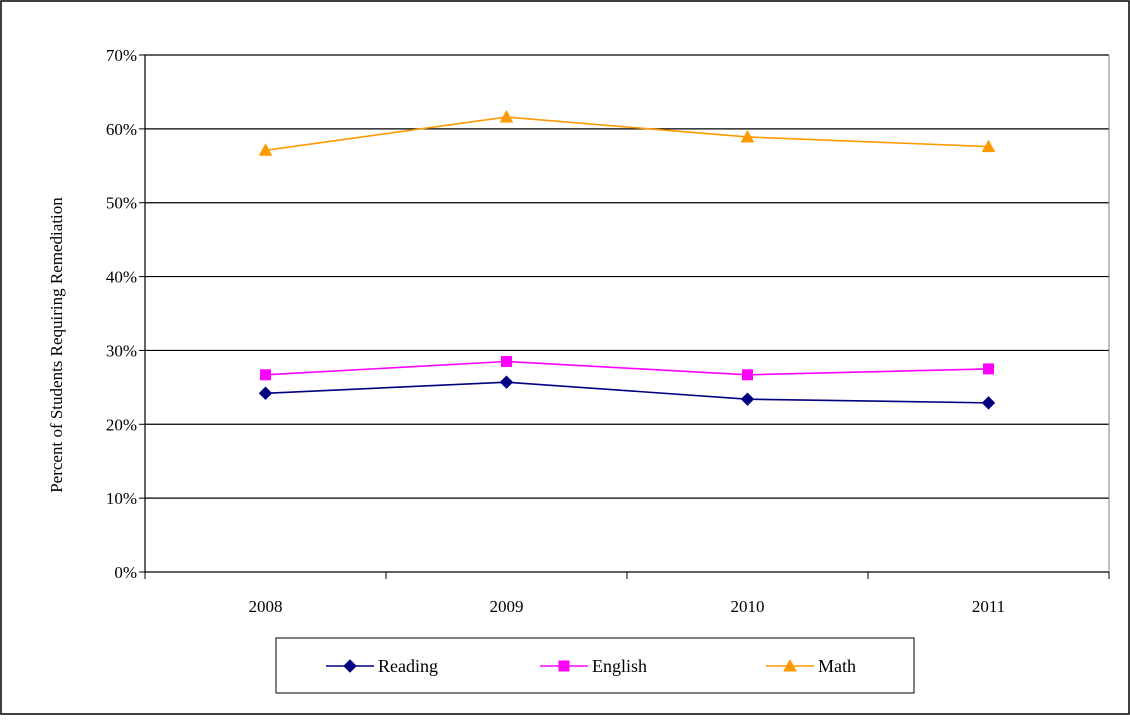  What do you see at coordinates (121, 277) in the screenshot?
I see `y-tick-label: 40%` at bounding box center [121, 277].